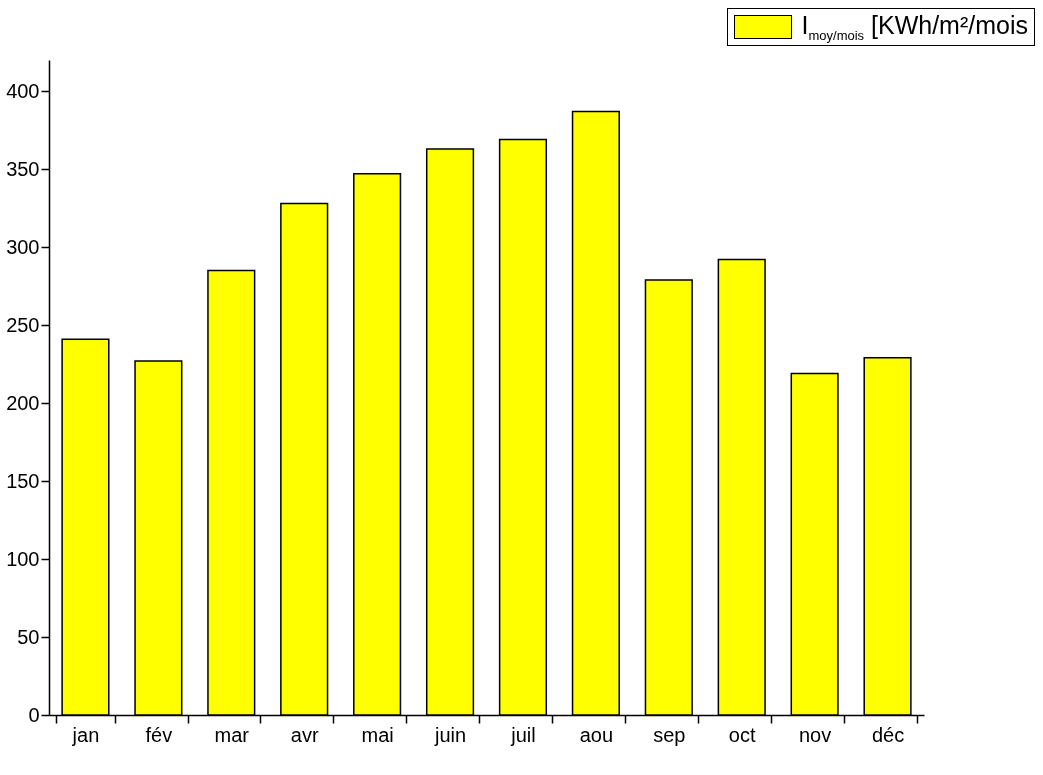 The height and width of the screenshot is (775, 1043). What do you see at coordinates (304, 734) in the screenshot?
I see `x-tick-label: avr` at bounding box center [304, 734].